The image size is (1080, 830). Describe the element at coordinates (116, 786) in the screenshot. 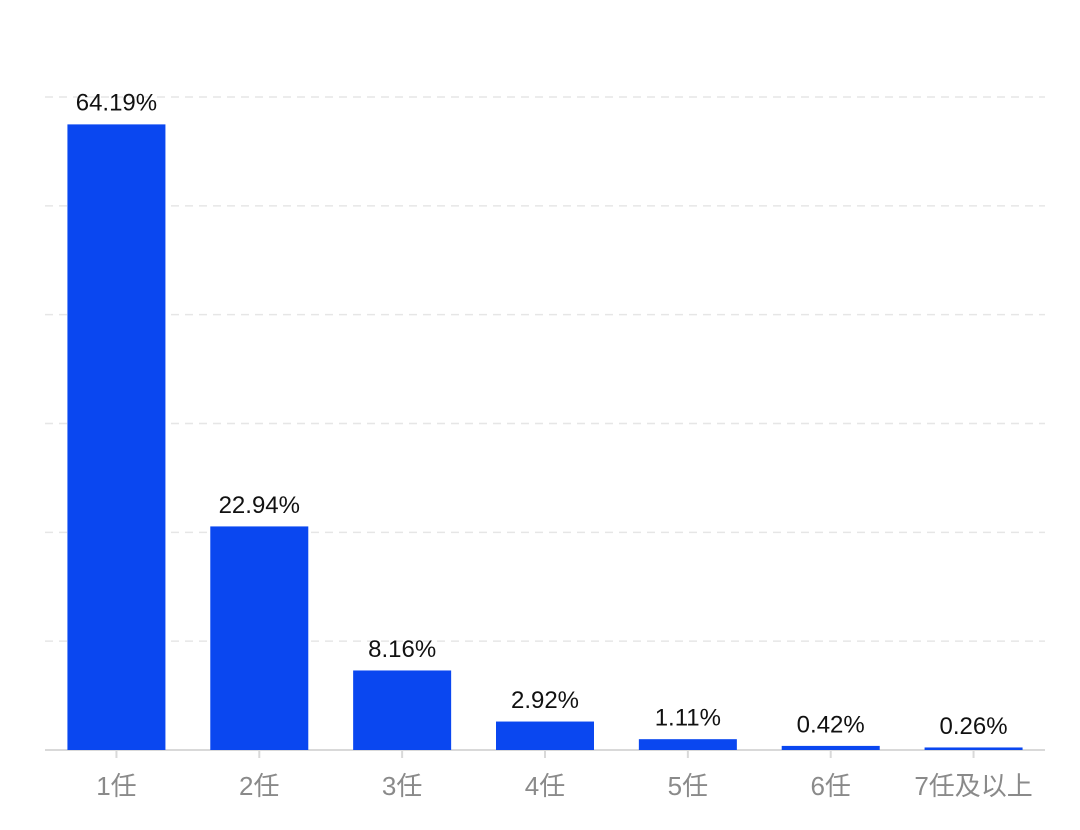

I see `x-tick-label: 1任` at that location.